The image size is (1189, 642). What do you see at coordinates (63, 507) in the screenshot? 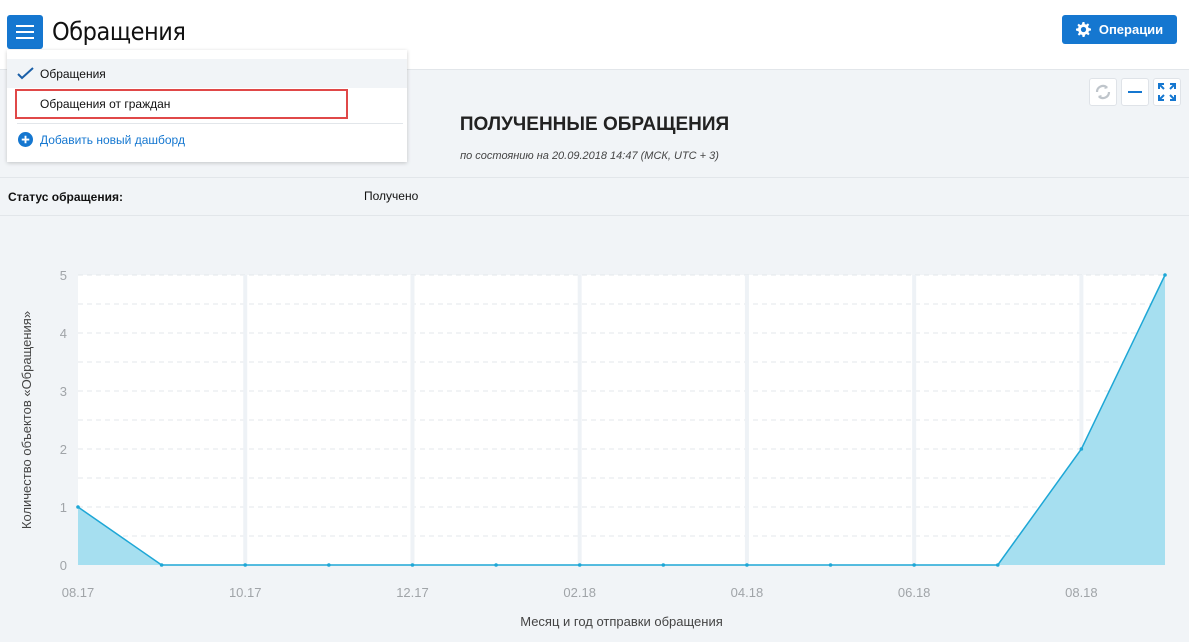
I see `y-tick-label: 1` at bounding box center [63, 507].